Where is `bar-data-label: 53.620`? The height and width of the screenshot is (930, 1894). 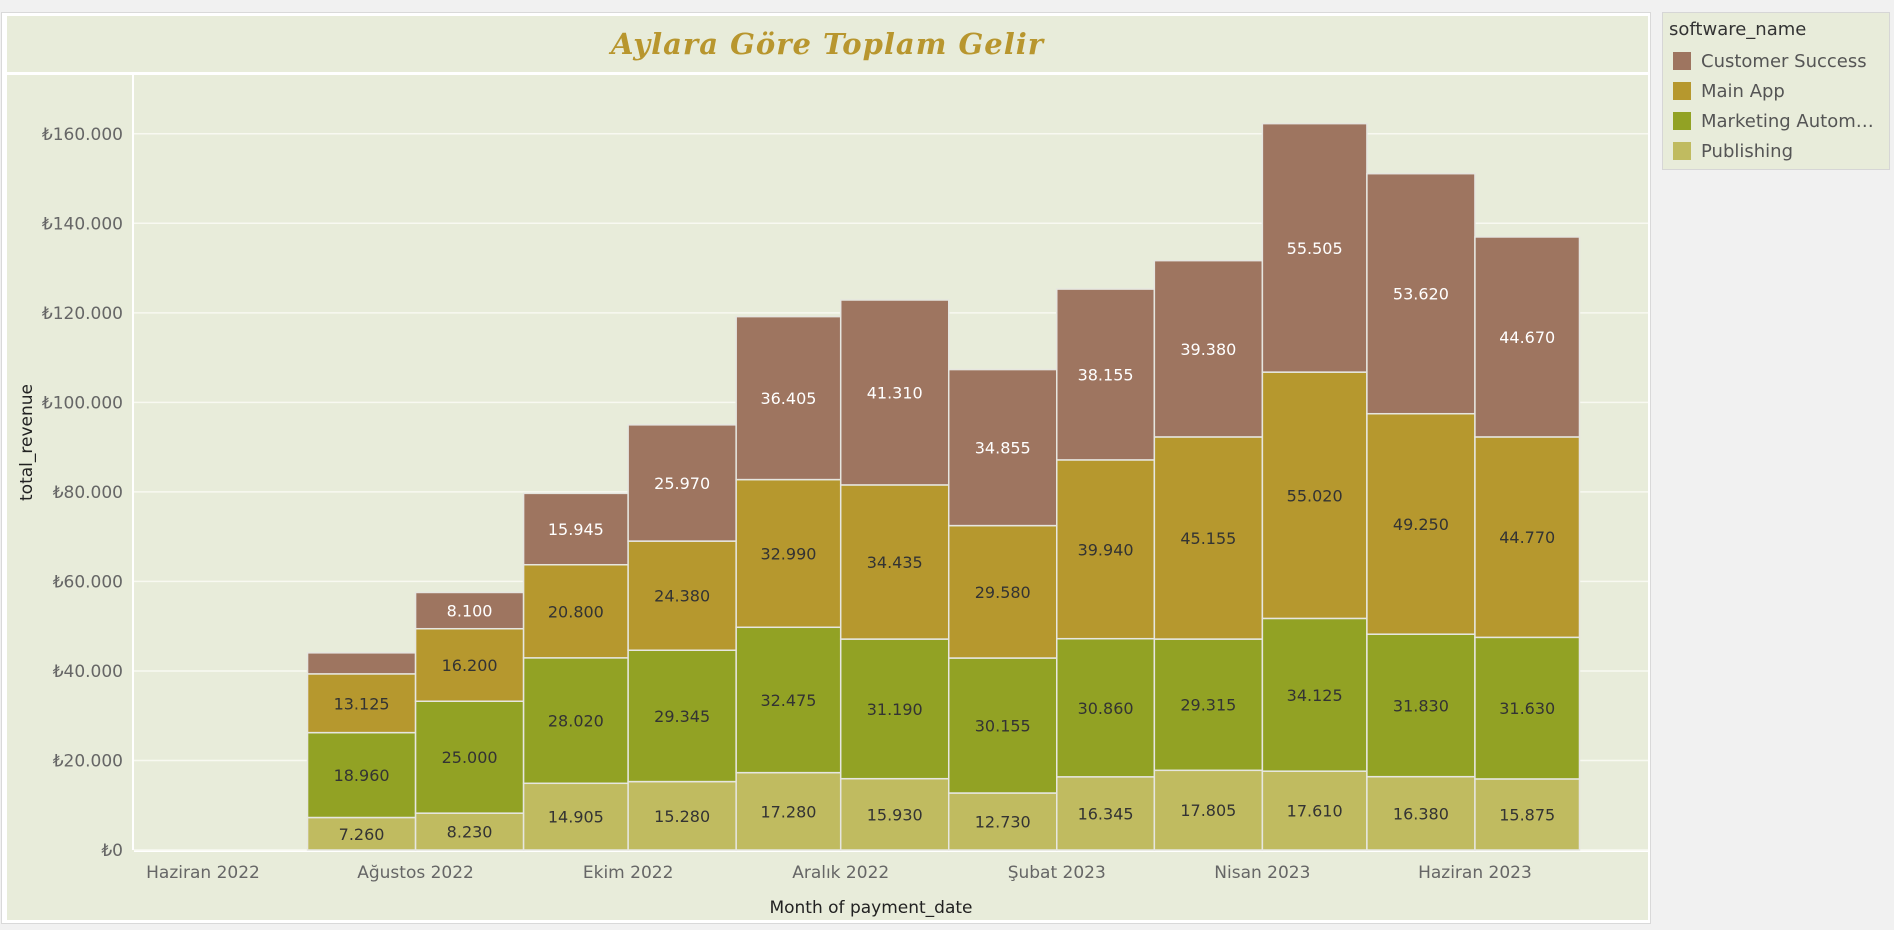 bar-data-label: 53.620 is located at coordinates (1421, 294).